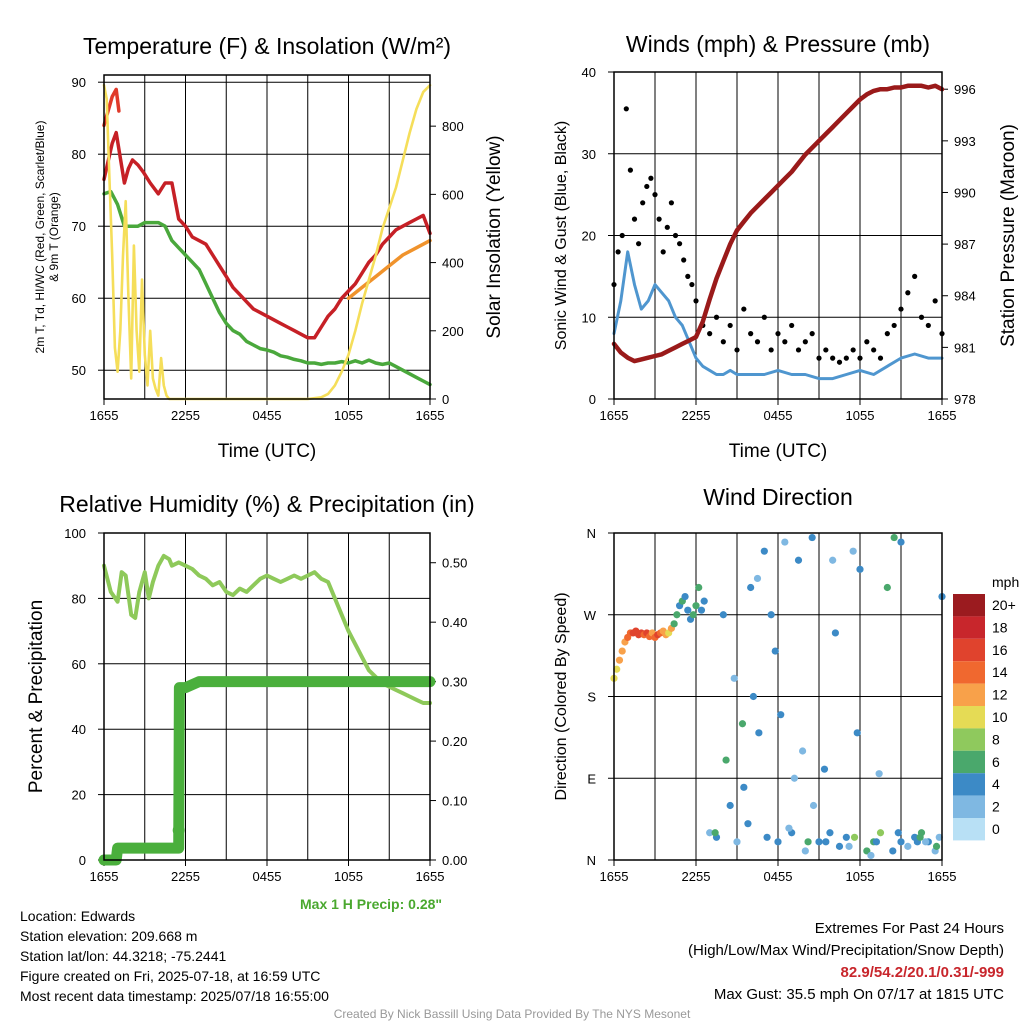 This screenshot has width=1024, height=1024. Describe the element at coordinates (965, 141) in the screenshot. I see `y2-tick-label: 993` at that location.